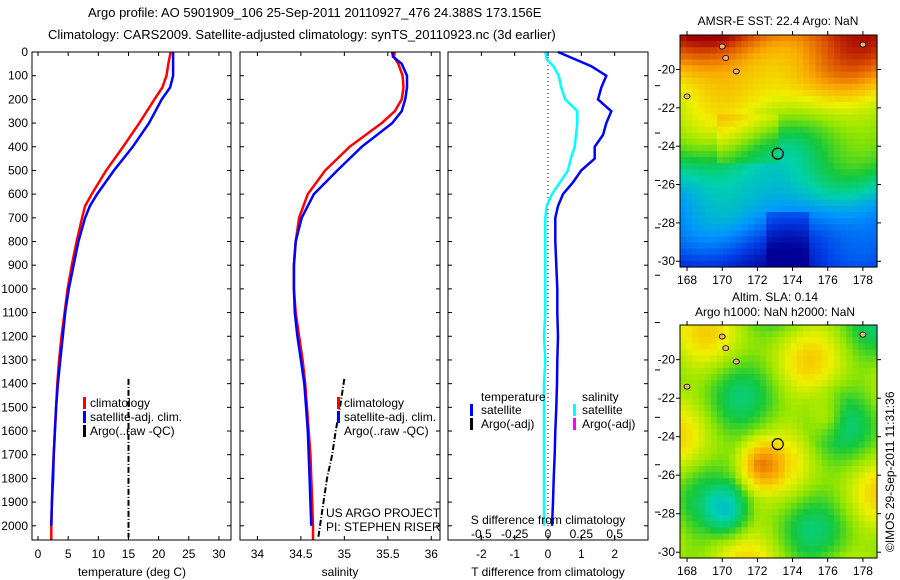  What do you see at coordinates (14, 455) in the screenshot?
I see `y-tick-label: 1700` at bounding box center [14, 455].